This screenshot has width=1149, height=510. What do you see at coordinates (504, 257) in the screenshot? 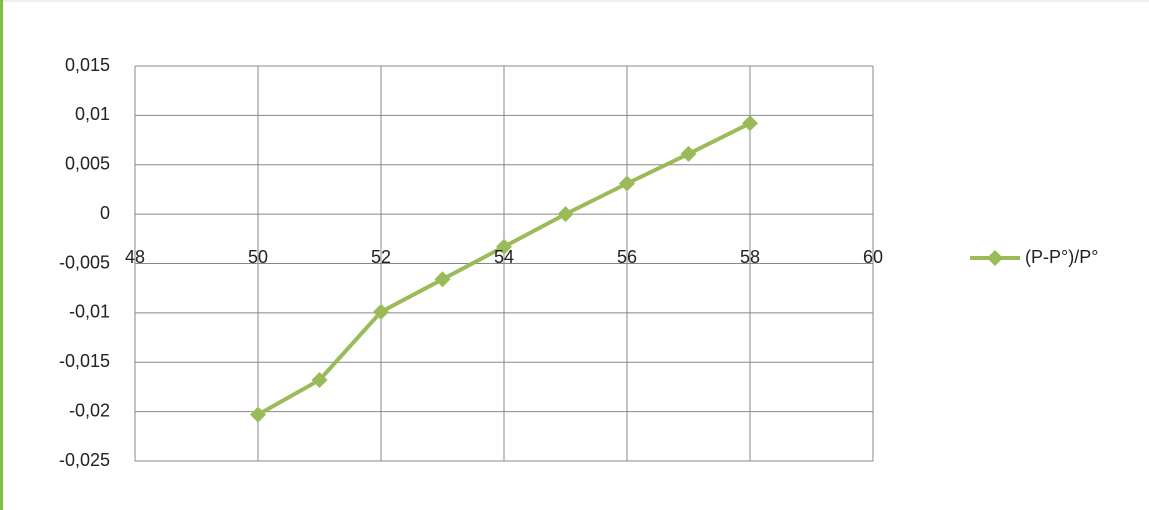
I see `x-tick-label: 54` at bounding box center [504, 257].